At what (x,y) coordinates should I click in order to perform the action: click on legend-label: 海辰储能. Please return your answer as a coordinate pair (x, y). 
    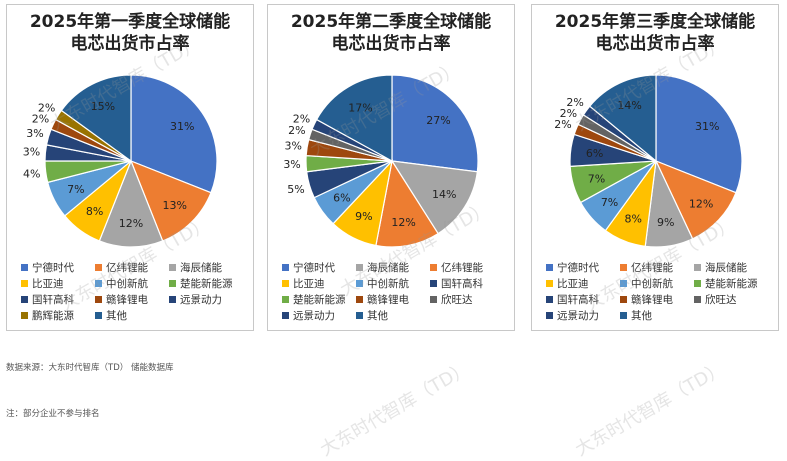
    Looking at the image, I should click on (201, 268).